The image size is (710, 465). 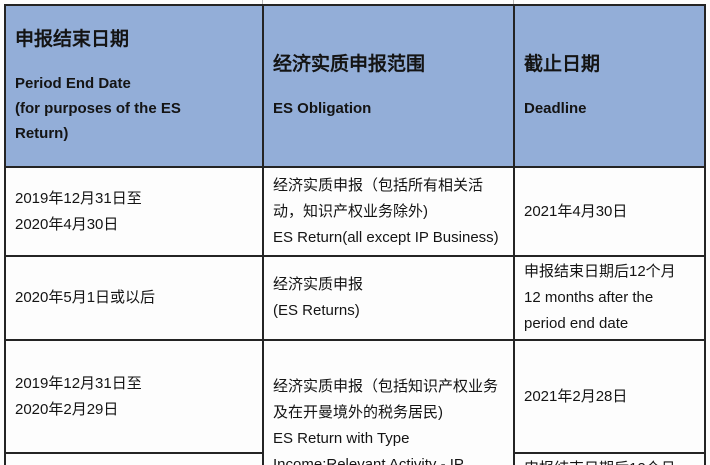 I want to click on header-cell-deadline: 截止日期 Deadline, so click(x=609, y=86).